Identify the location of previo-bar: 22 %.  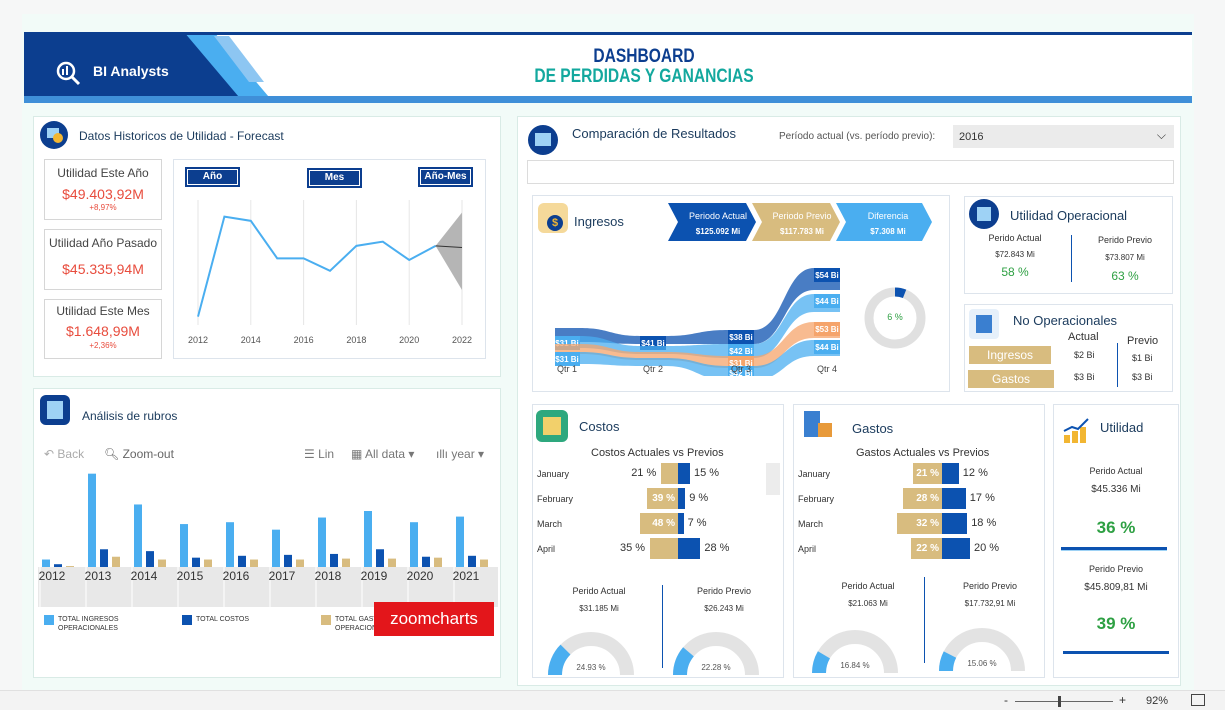
(926, 548).